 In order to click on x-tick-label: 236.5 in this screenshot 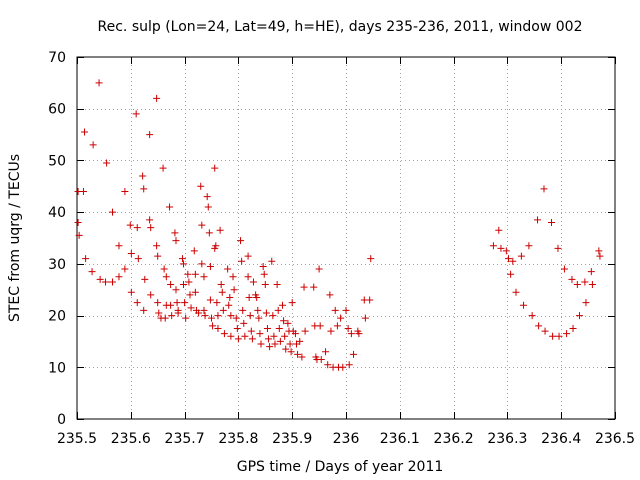, I will do `click(615, 439)`.